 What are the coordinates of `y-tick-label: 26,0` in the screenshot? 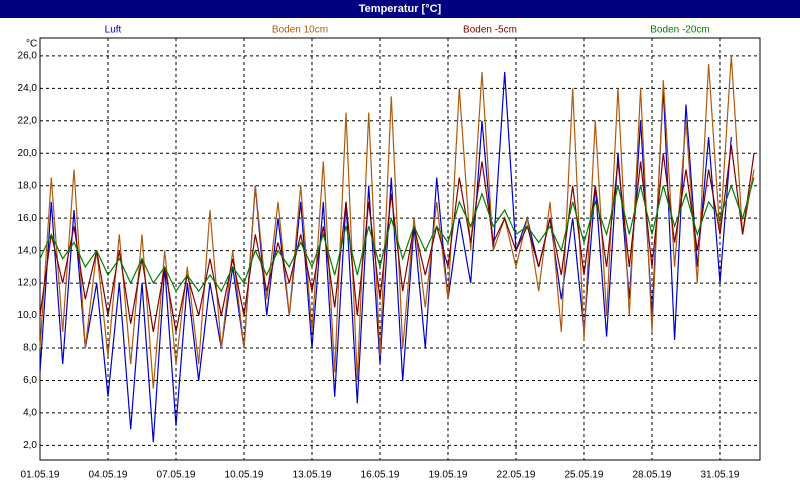 It's located at (28, 55).